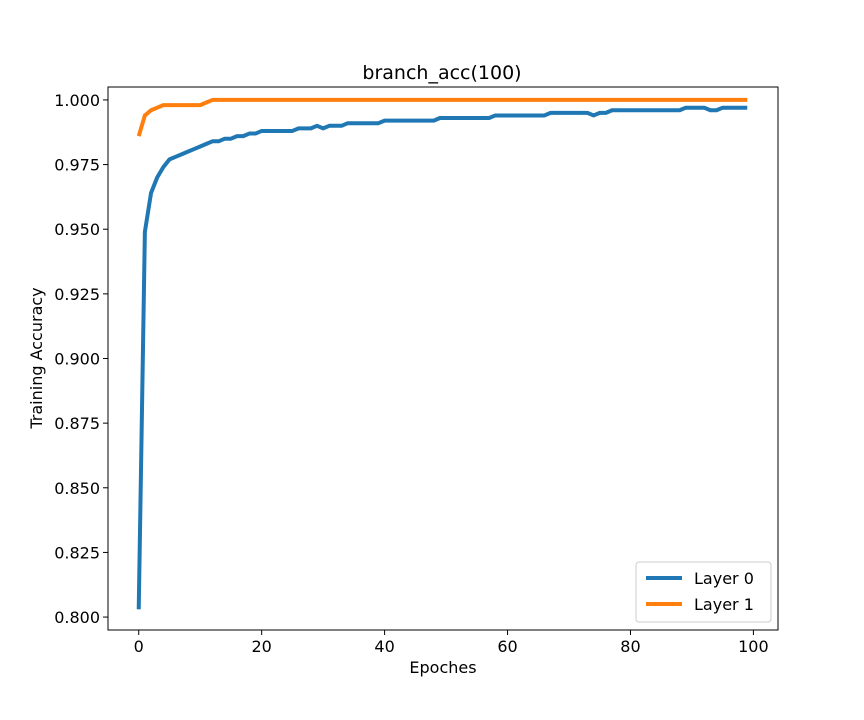 This screenshot has width=864, height=720. I want to click on x-tick-label: 20, so click(261, 646).